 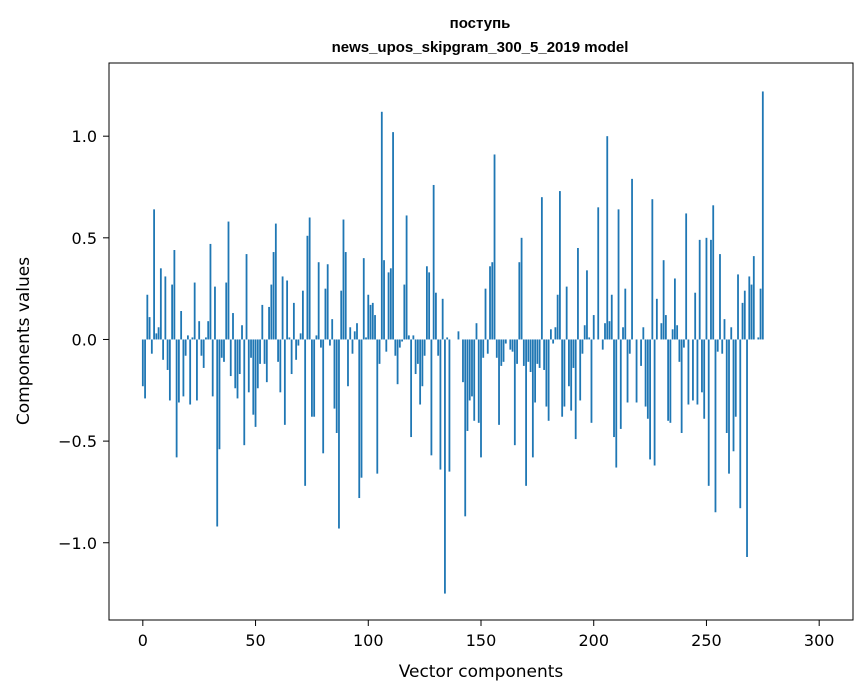 What do you see at coordinates (481, 672) in the screenshot?
I see `x-axis-label: Vector components` at bounding box center [481, 672].